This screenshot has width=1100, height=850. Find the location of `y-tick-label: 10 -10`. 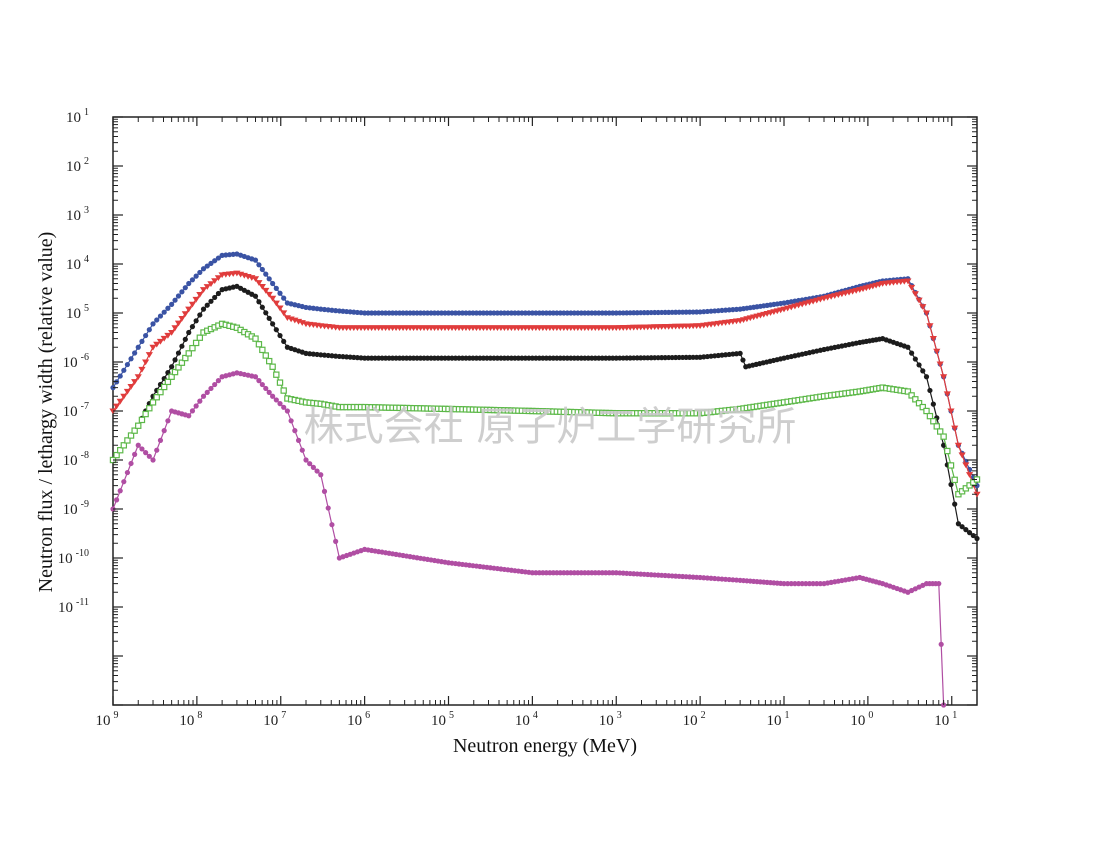

y-tick-label: 10 -10 is located at coordinates (73, 557).